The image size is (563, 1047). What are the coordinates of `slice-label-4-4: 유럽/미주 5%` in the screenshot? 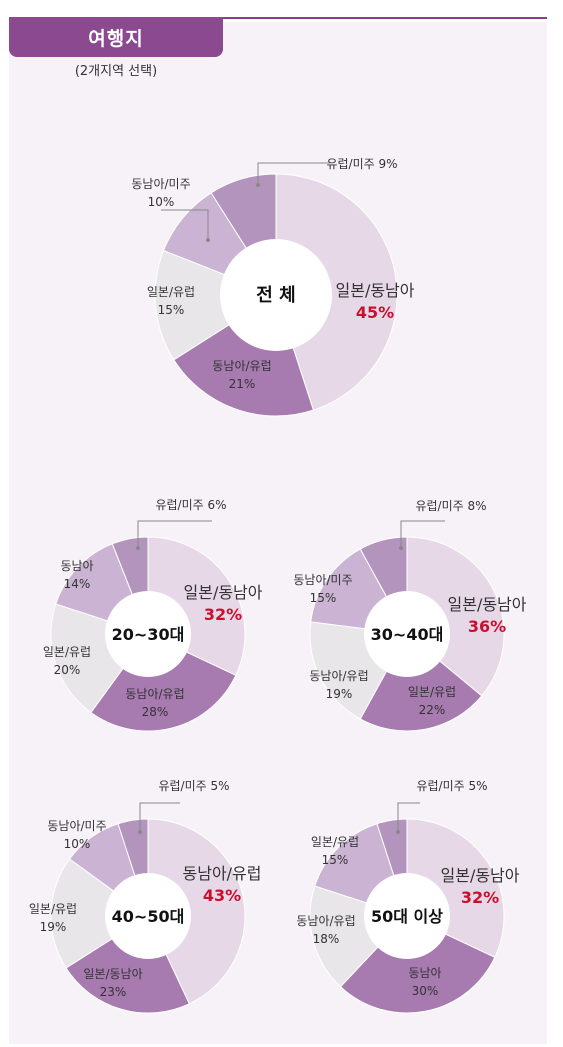 It's located at (451, 786).